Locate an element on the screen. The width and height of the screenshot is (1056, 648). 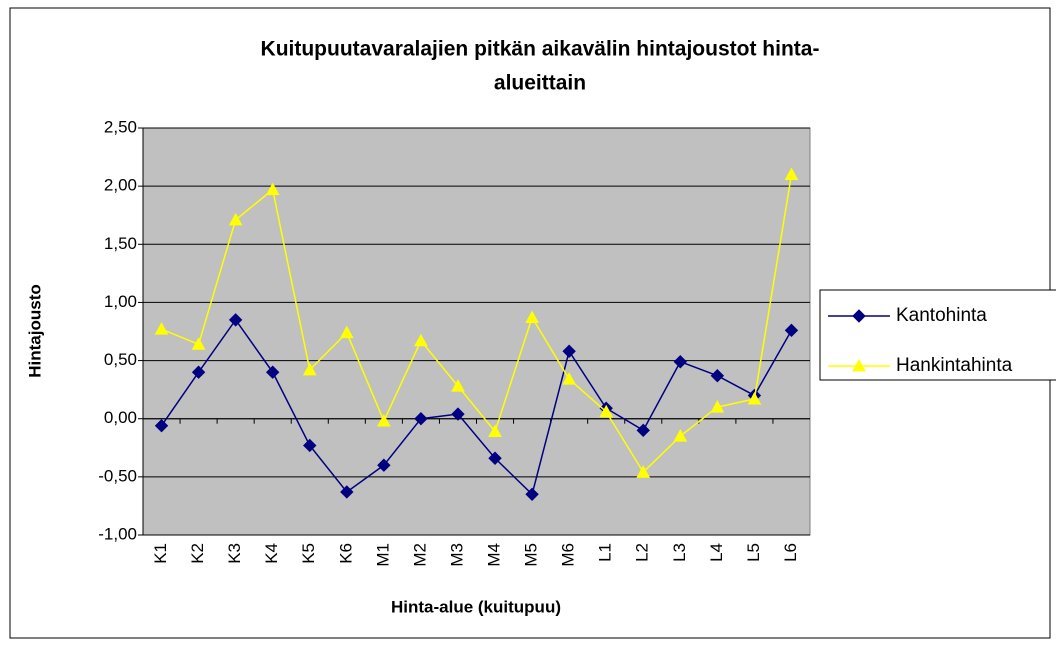
x-tick-label: M6 is located at coordinates (568, 555).